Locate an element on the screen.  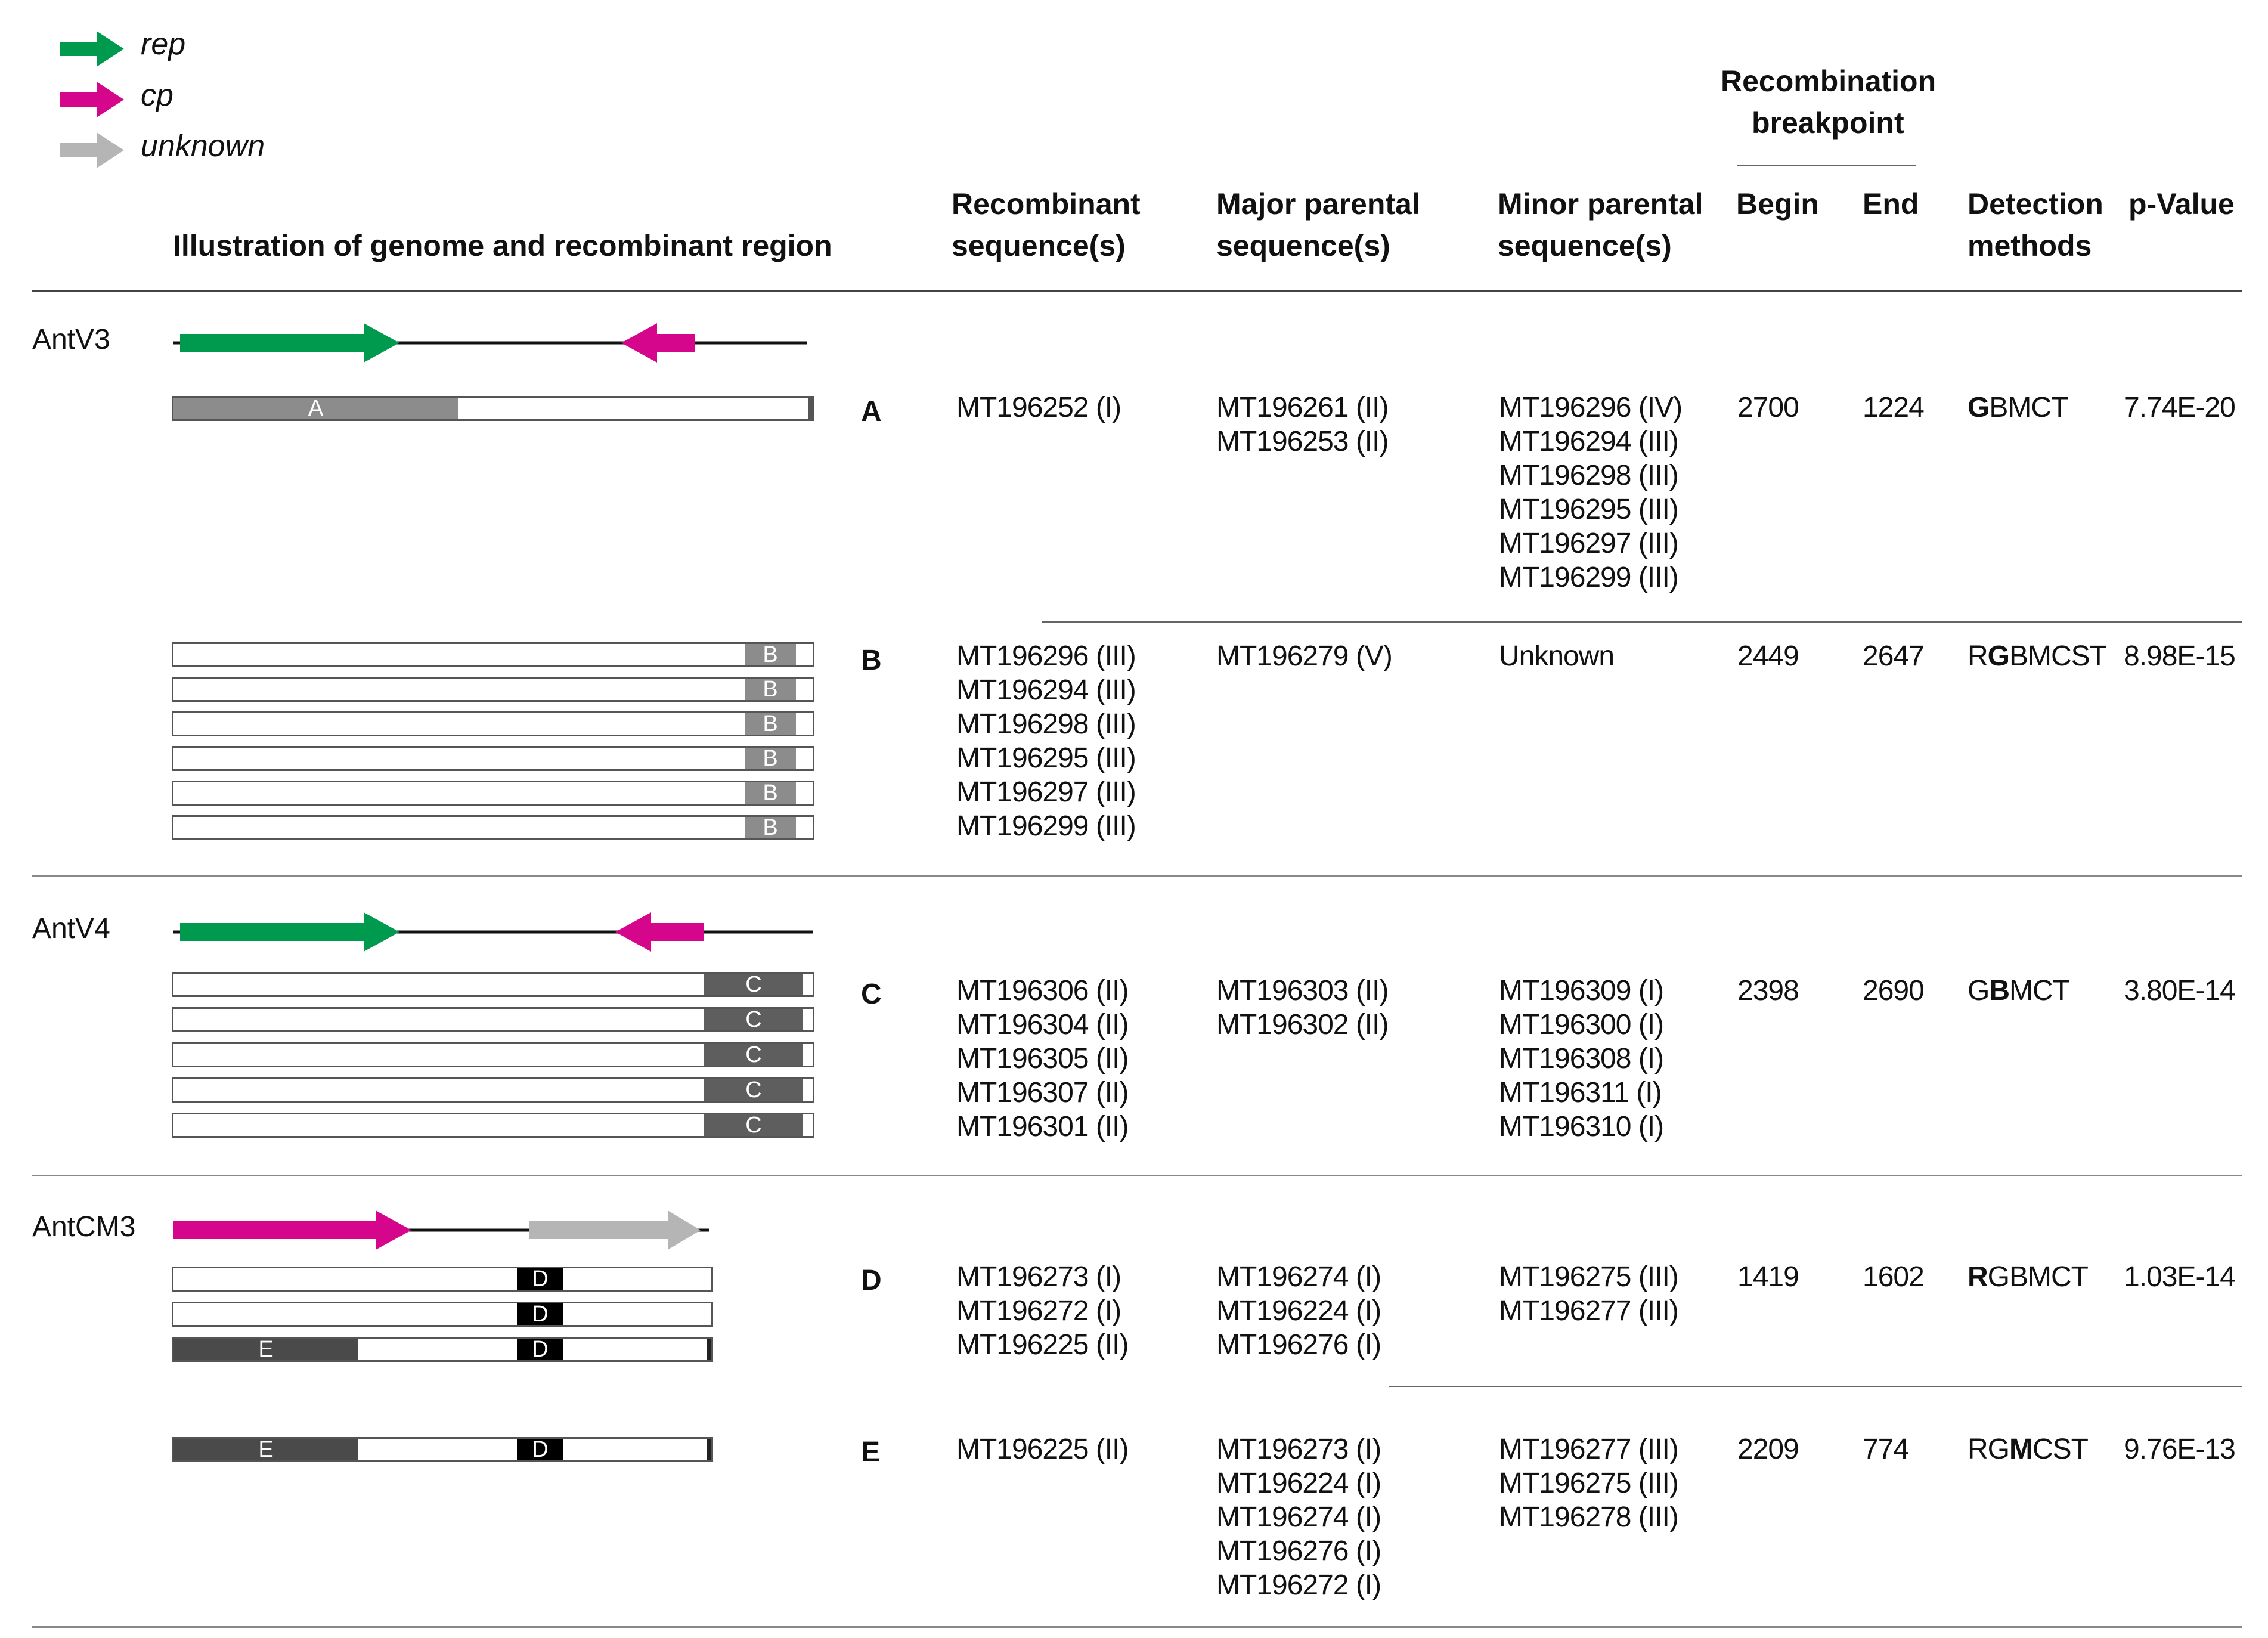
header-begin: Begin is located at coordinates (1777, 204).